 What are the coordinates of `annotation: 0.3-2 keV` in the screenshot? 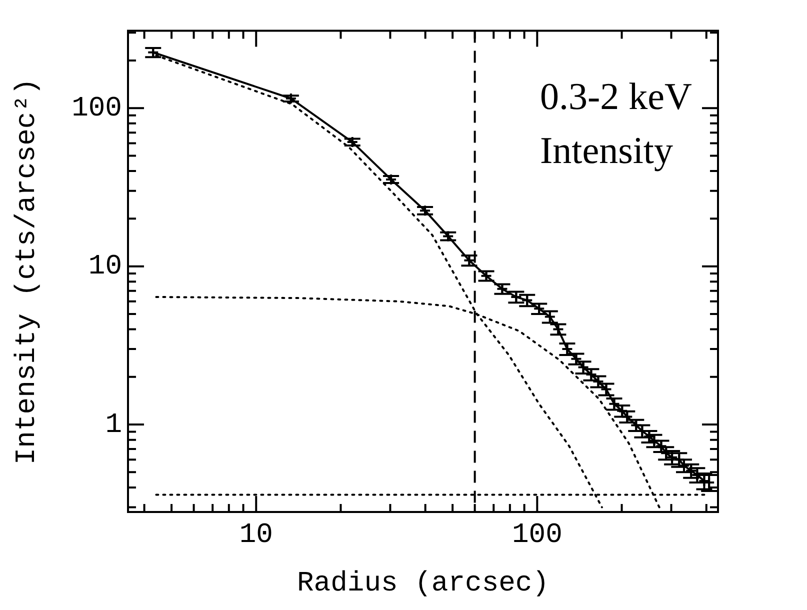 It's located at (616, 97).